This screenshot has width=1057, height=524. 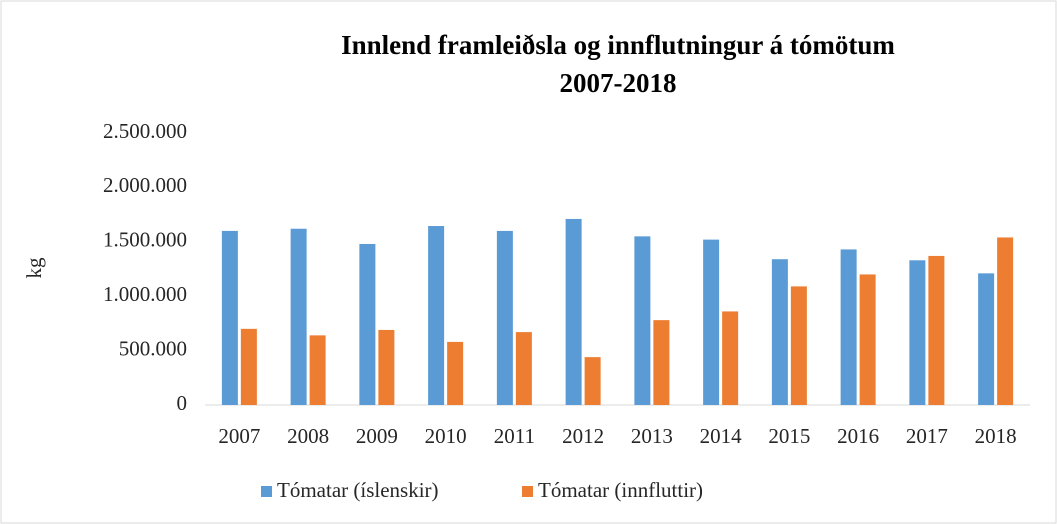 I want to click on x-tick-label: 2013, so click(x=652, y=436).